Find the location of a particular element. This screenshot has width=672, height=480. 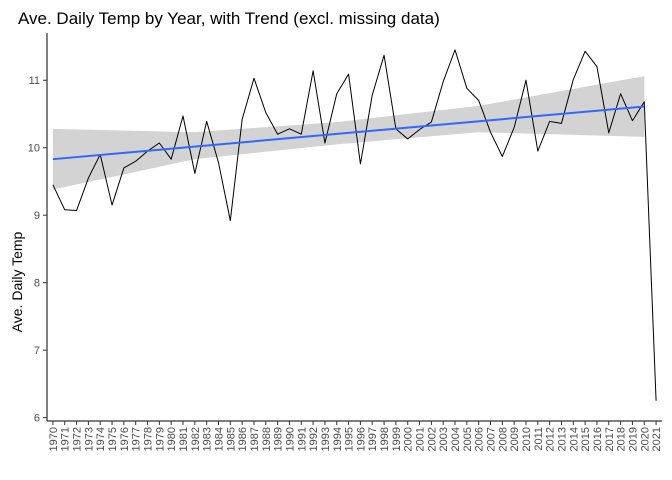

y-tick-label: 7 is located at coordinates (37, 351).